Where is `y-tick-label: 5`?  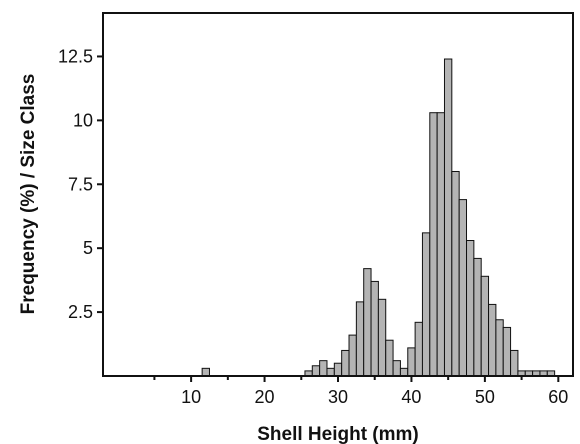 y-tick-label: 5 is located at coordinates (88, 248).